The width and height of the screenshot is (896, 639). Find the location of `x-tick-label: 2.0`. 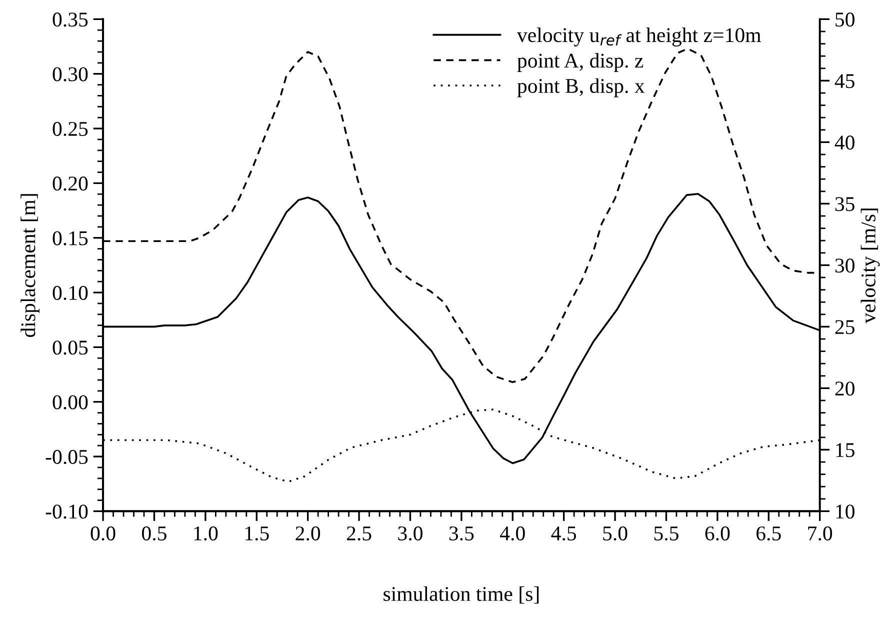

x-tick-label: 2.0 is located at coordinates (308, 533).